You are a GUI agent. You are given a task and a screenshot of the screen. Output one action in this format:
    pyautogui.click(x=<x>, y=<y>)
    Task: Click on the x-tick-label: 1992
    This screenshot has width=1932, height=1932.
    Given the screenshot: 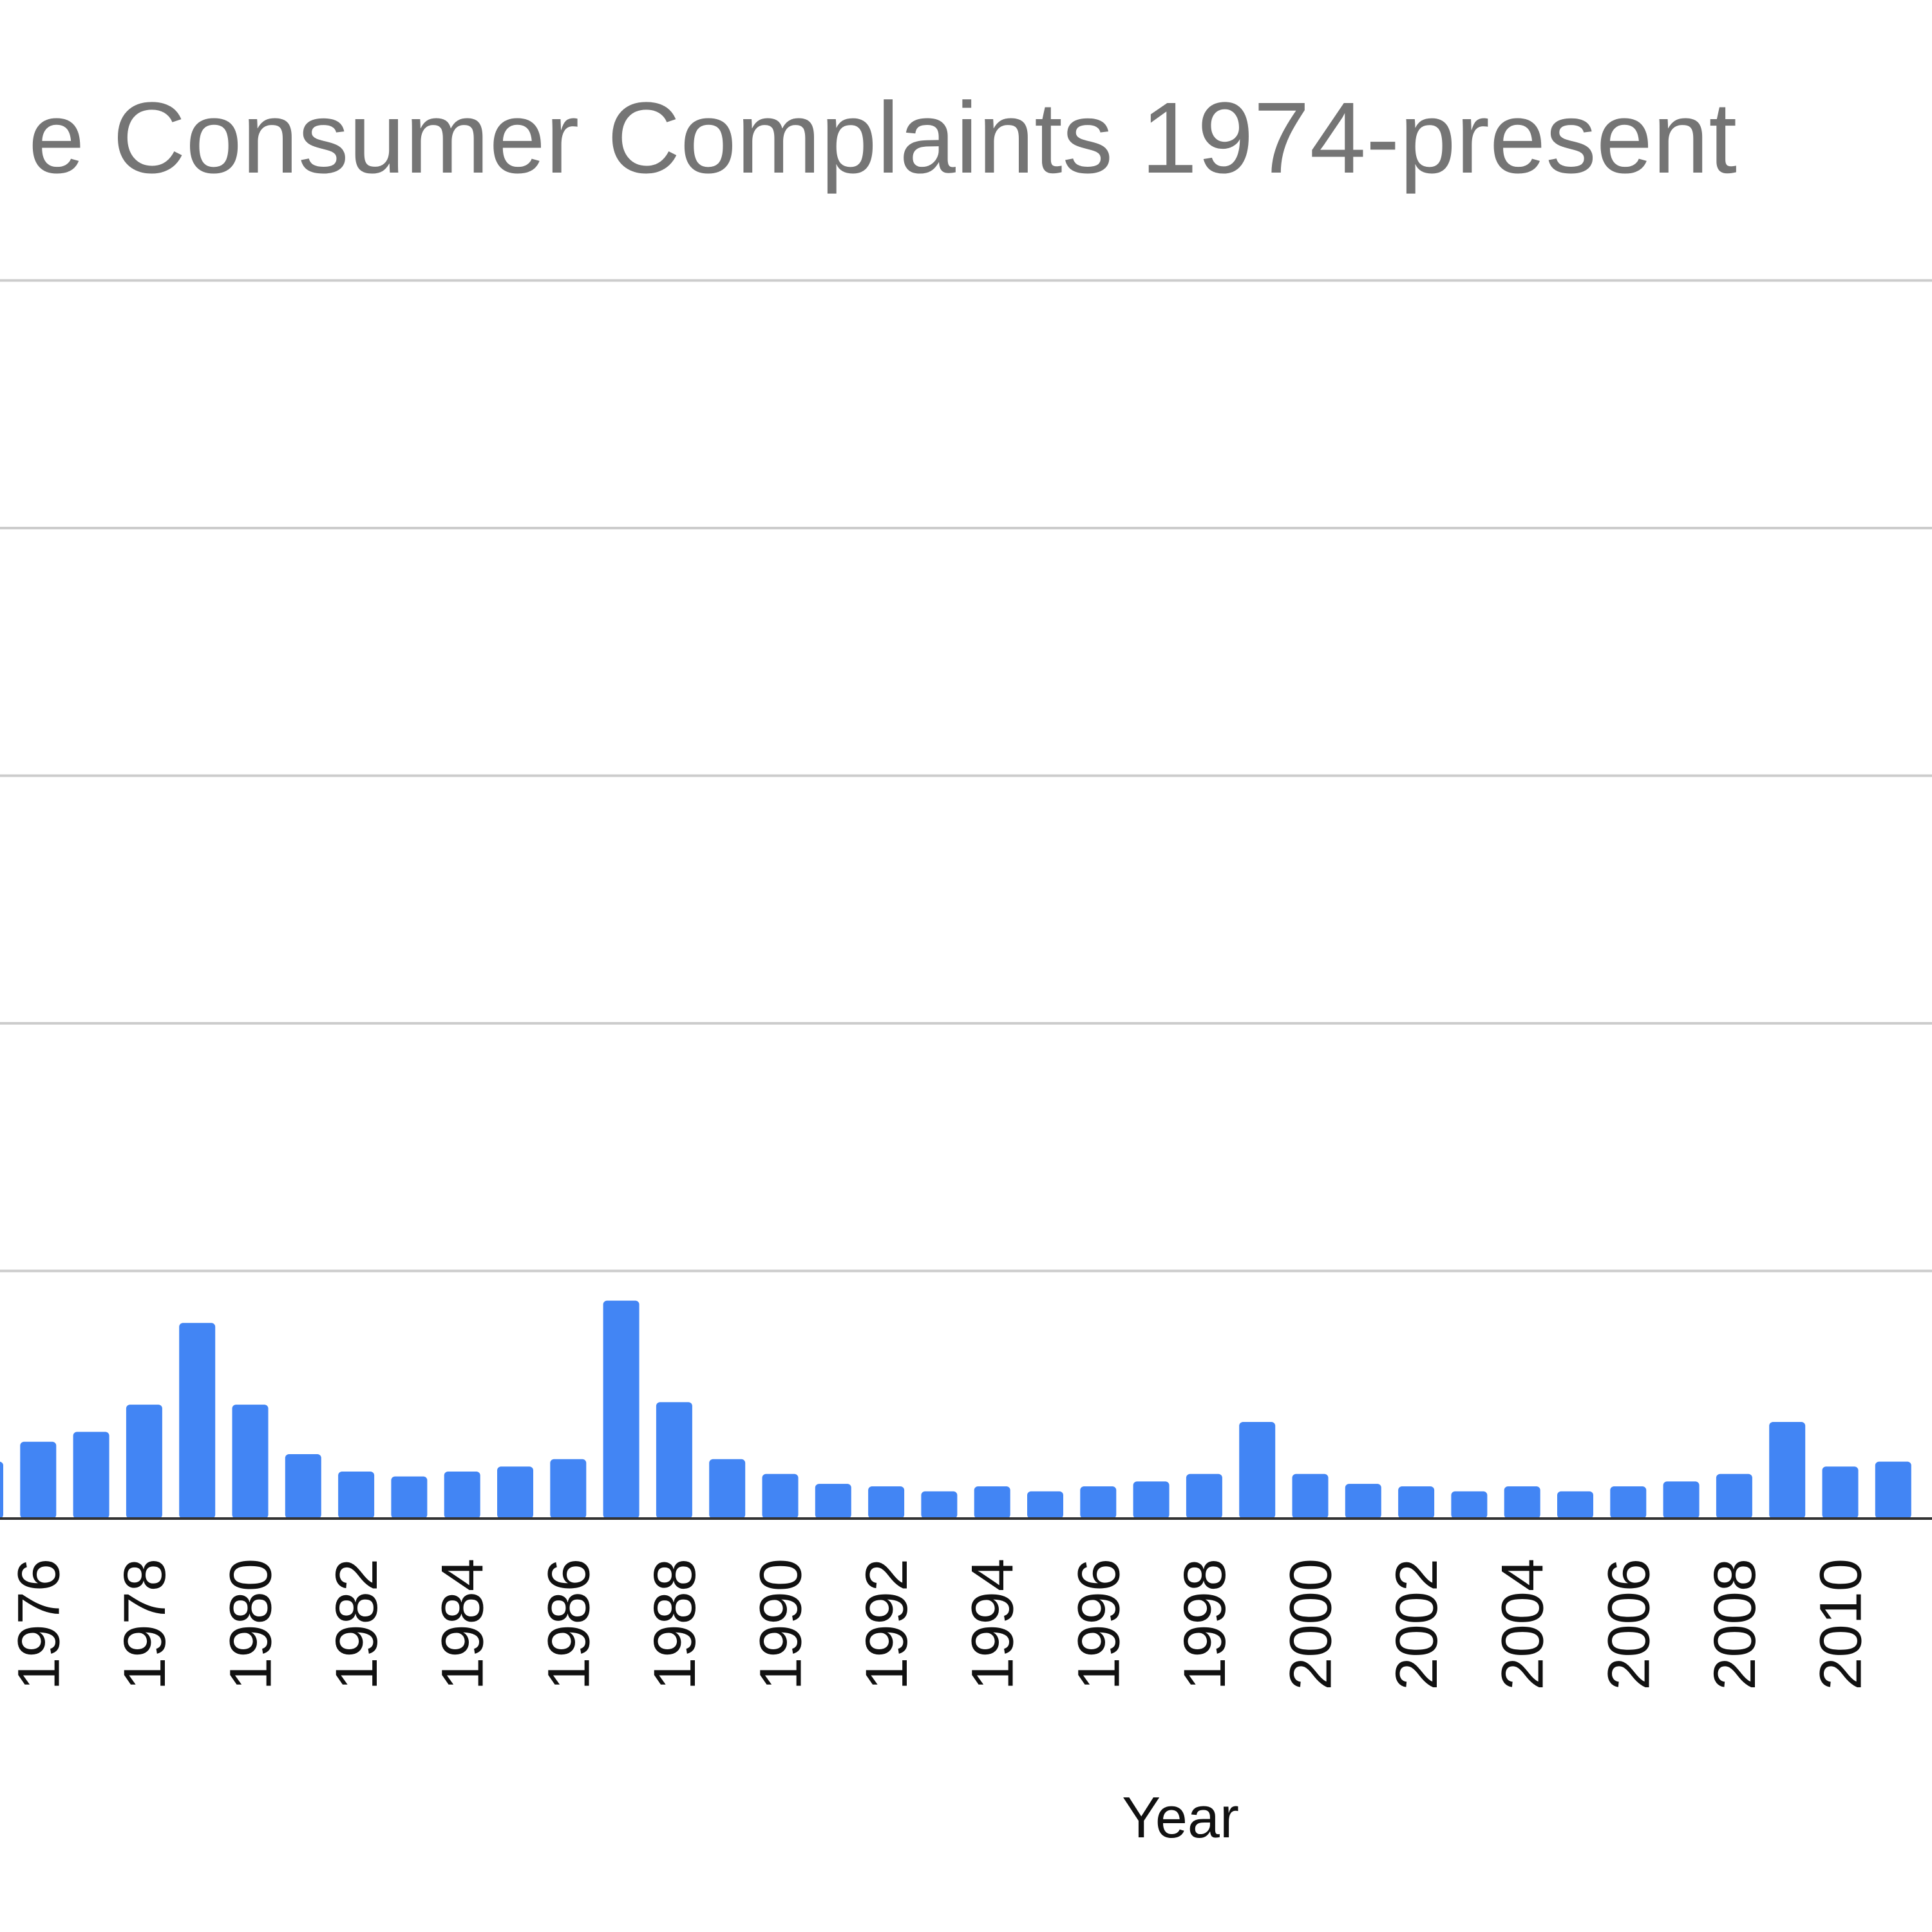 What is the action you would take?
    pyautogui.click(x=887, y=1624)
    